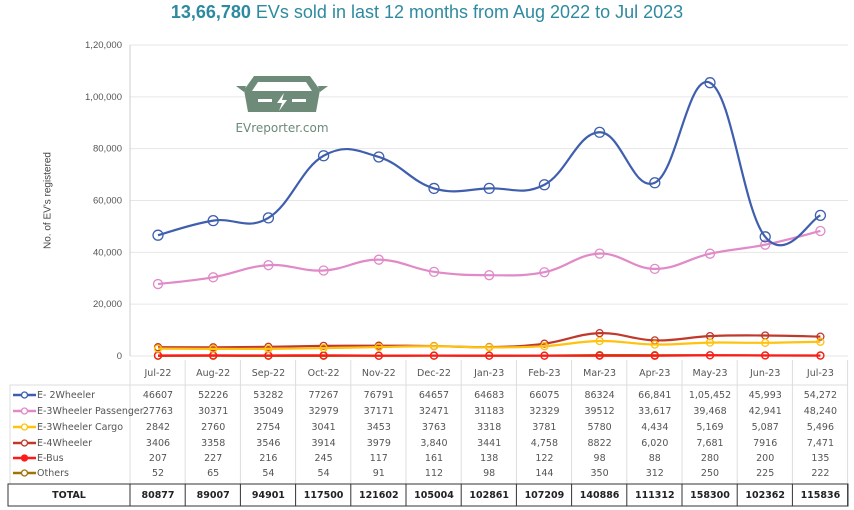  Describe the element at coordinates (379, 473) in the screenshot. I see `data-label: 91` at that location.